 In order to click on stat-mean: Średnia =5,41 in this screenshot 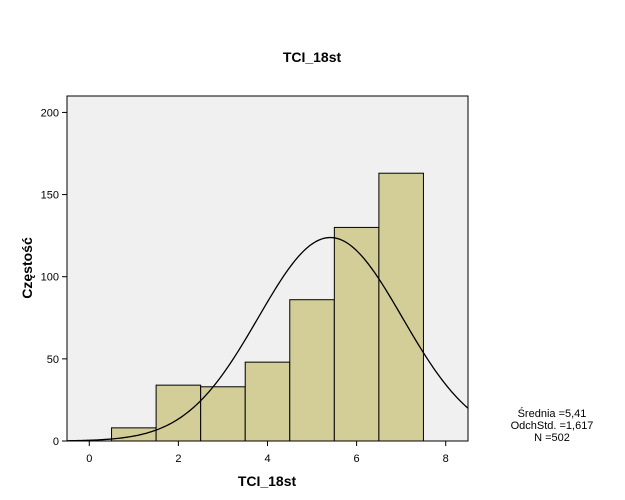, I will do `click(552, 414)`.